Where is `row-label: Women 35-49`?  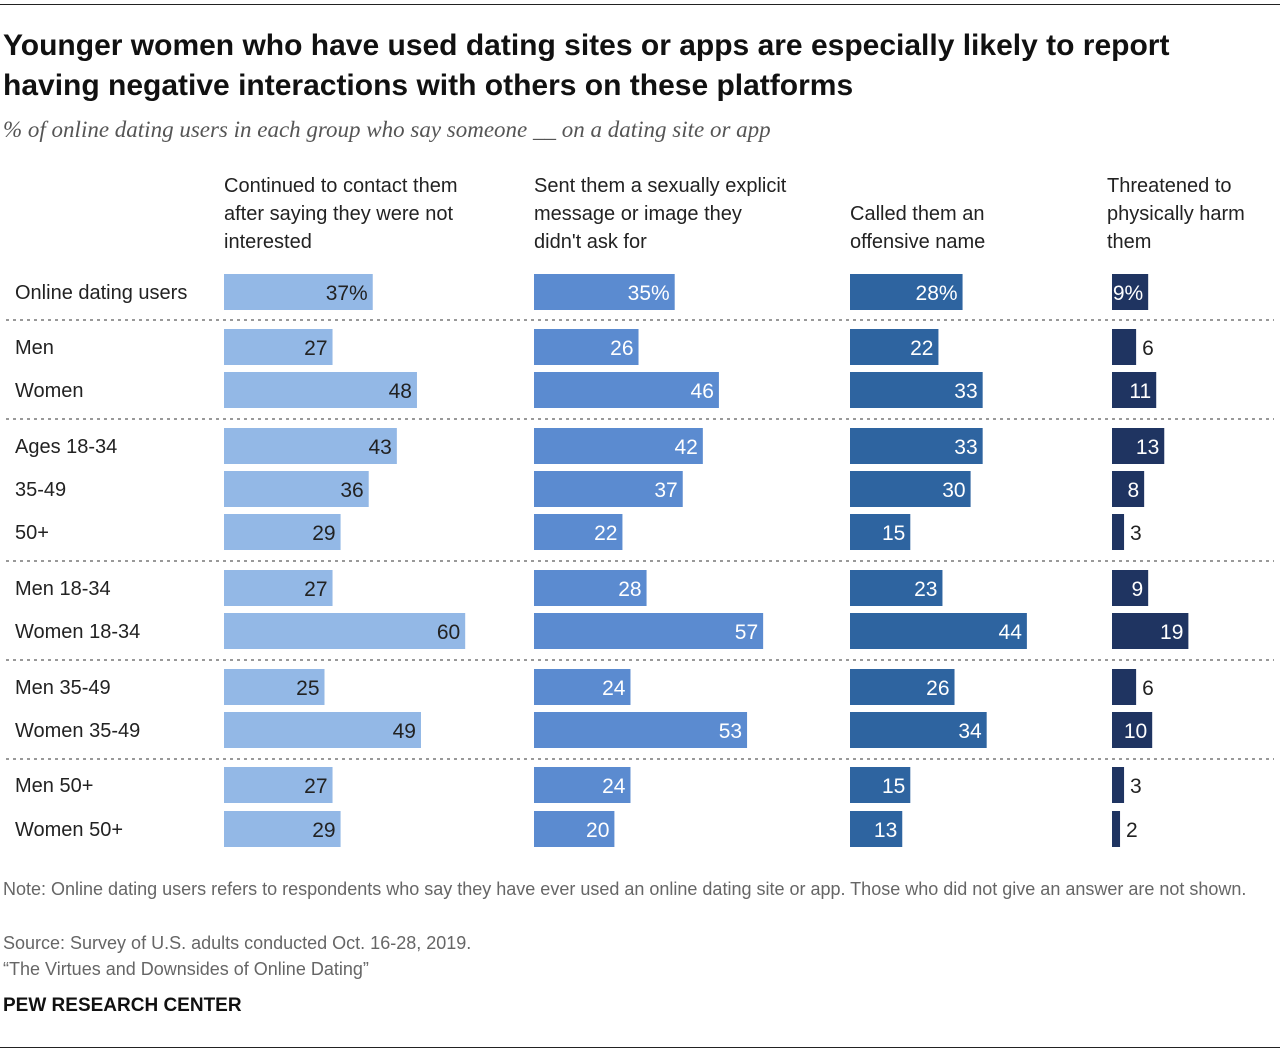 row-label: Women 35-49 is located at coordinates (77, 731).